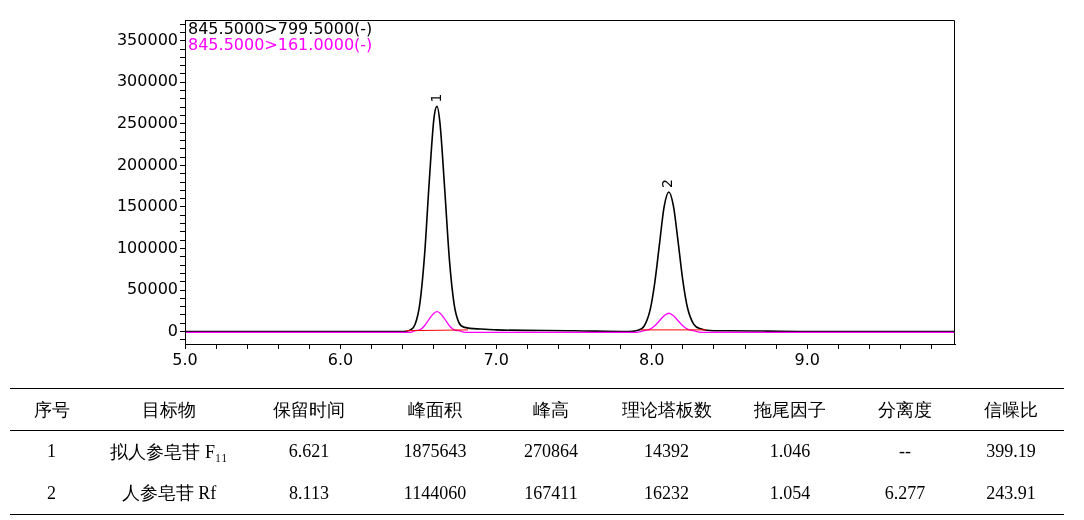 The width and height of the screenshot is (1084, 520). What do you see at coordinates (570, 322) in the screenshot?
I see `line-series` at bounding box center [570, 322].